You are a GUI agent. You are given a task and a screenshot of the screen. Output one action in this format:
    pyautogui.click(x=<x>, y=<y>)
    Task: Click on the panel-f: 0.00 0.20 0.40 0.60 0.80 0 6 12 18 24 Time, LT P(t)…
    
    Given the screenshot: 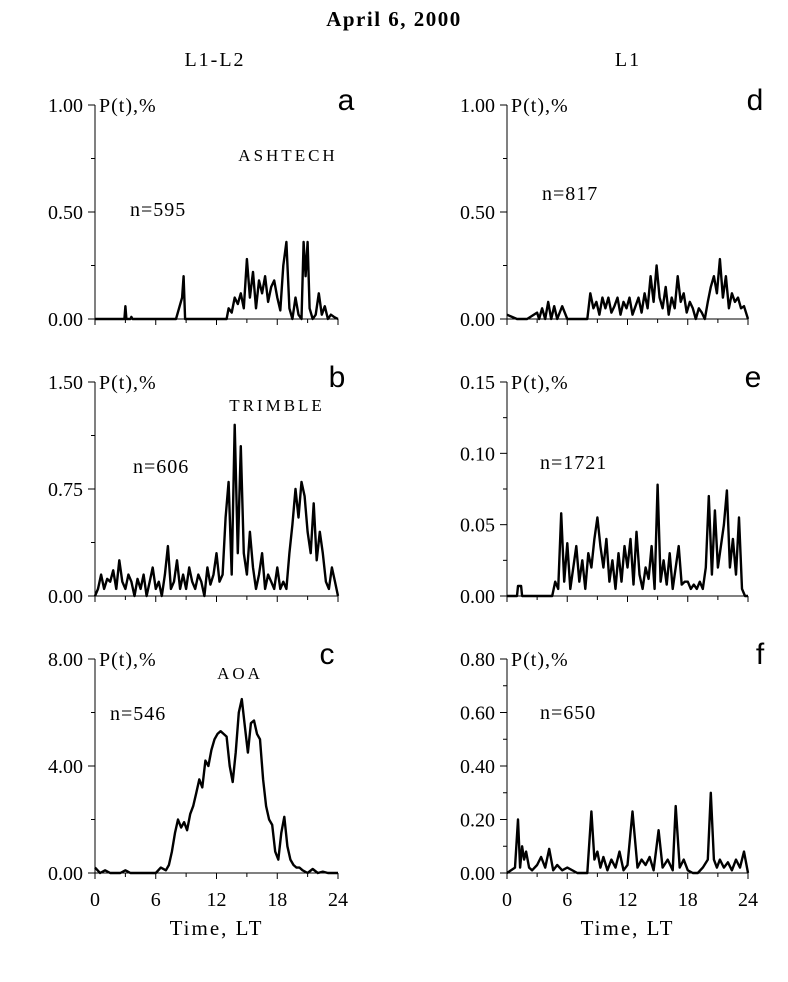 What is the action you would take?
    pyautogui.click(x=612, y=789)
    